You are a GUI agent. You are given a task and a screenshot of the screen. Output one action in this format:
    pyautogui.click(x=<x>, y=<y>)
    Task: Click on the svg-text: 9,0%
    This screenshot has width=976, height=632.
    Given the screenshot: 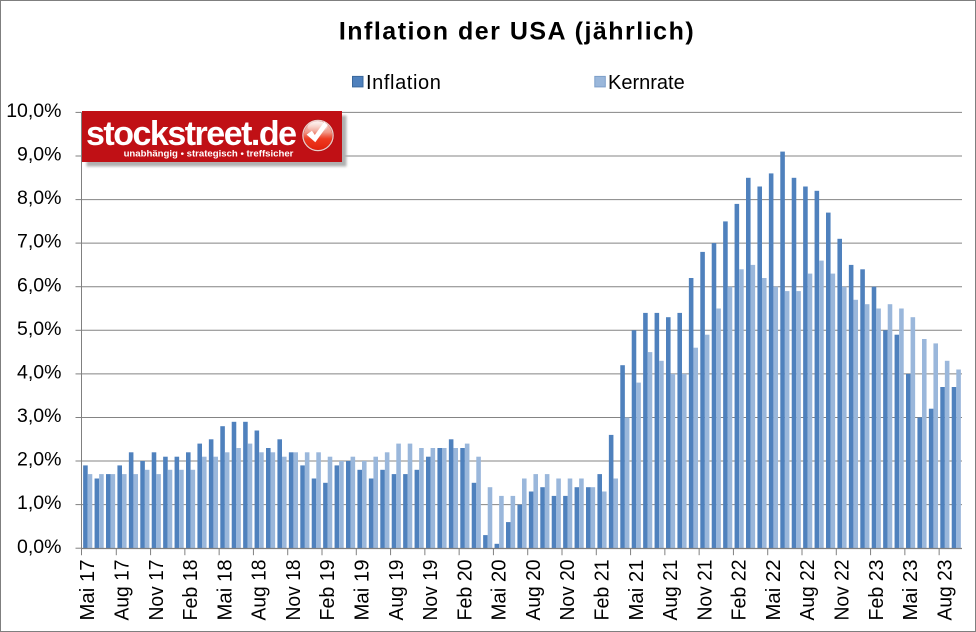 What is the action you would take?
    pyautogui.click(x=39, y=155)
    